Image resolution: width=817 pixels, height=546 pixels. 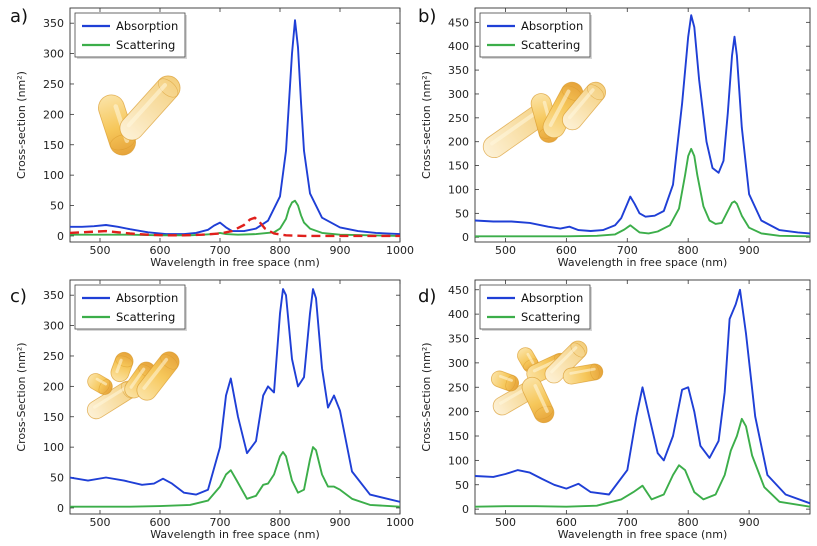 I want to click on panel-label: b), so click(x=427, y=16).